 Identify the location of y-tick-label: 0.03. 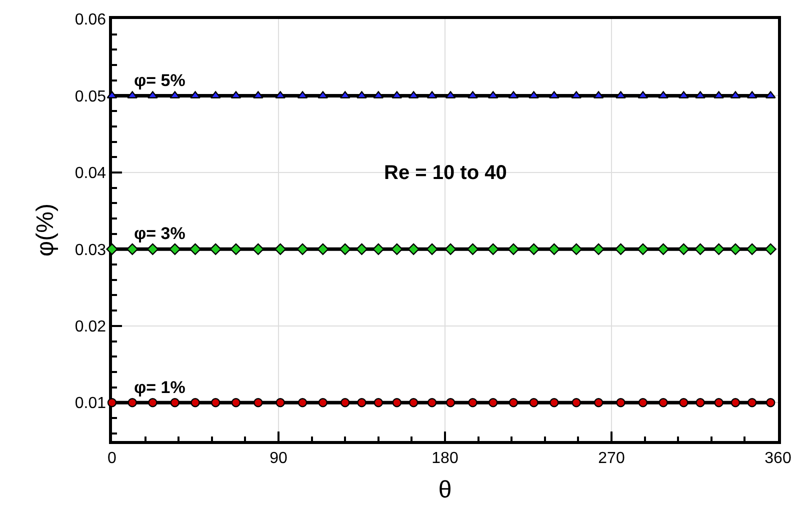
(90, 250).